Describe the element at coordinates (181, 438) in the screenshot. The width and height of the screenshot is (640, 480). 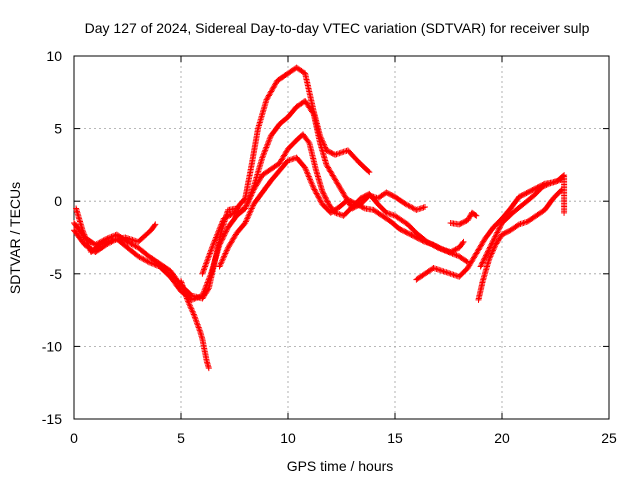
I see `x-tick-label: 5` at that location.